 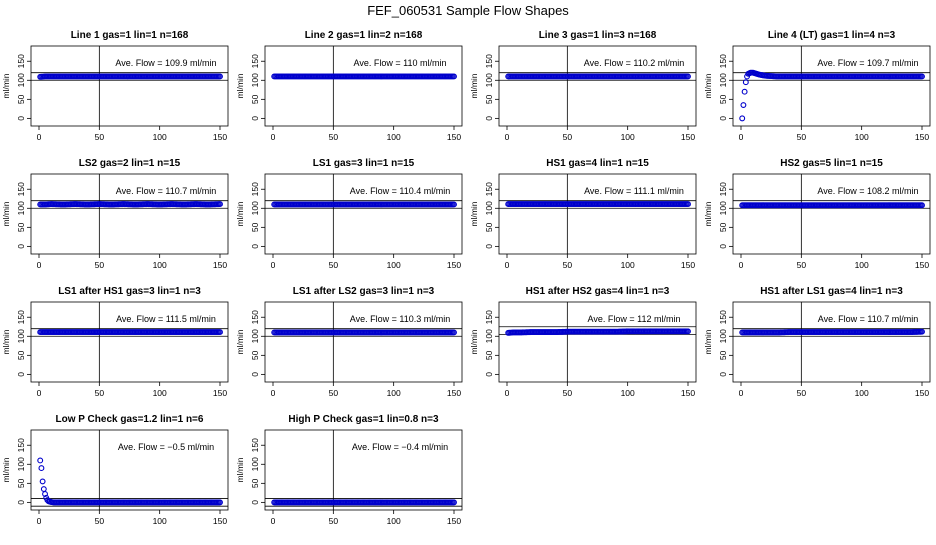 I want to click on panel-title: Line 2 gas=1 lin=2 n=168, so click(x=364, y=35).